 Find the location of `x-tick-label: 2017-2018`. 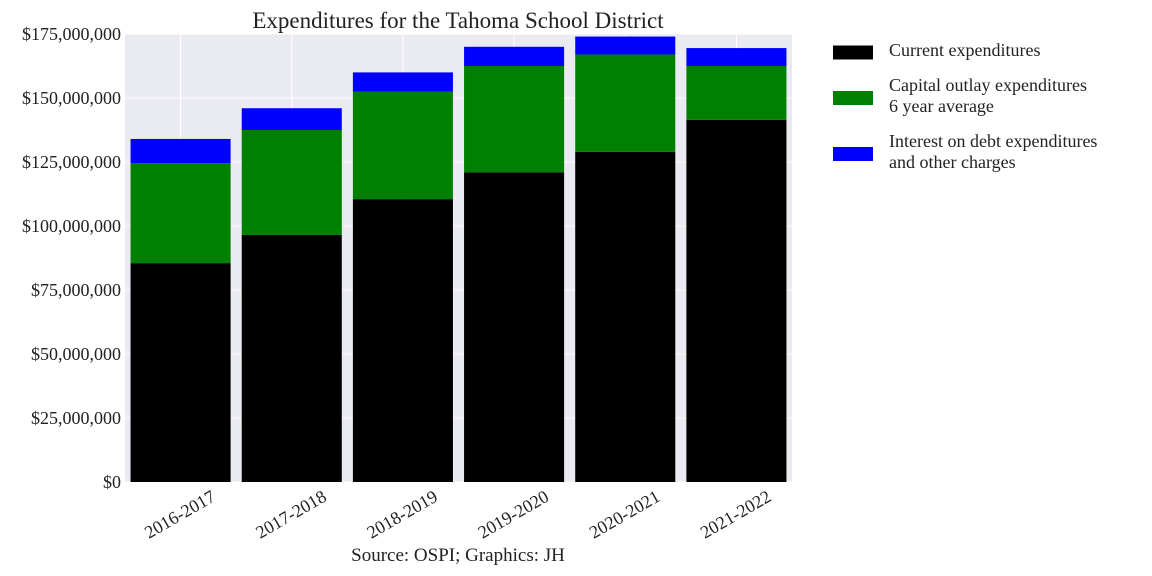

x-tick-label: 2017-2018 is located at coordinates (291, 514).